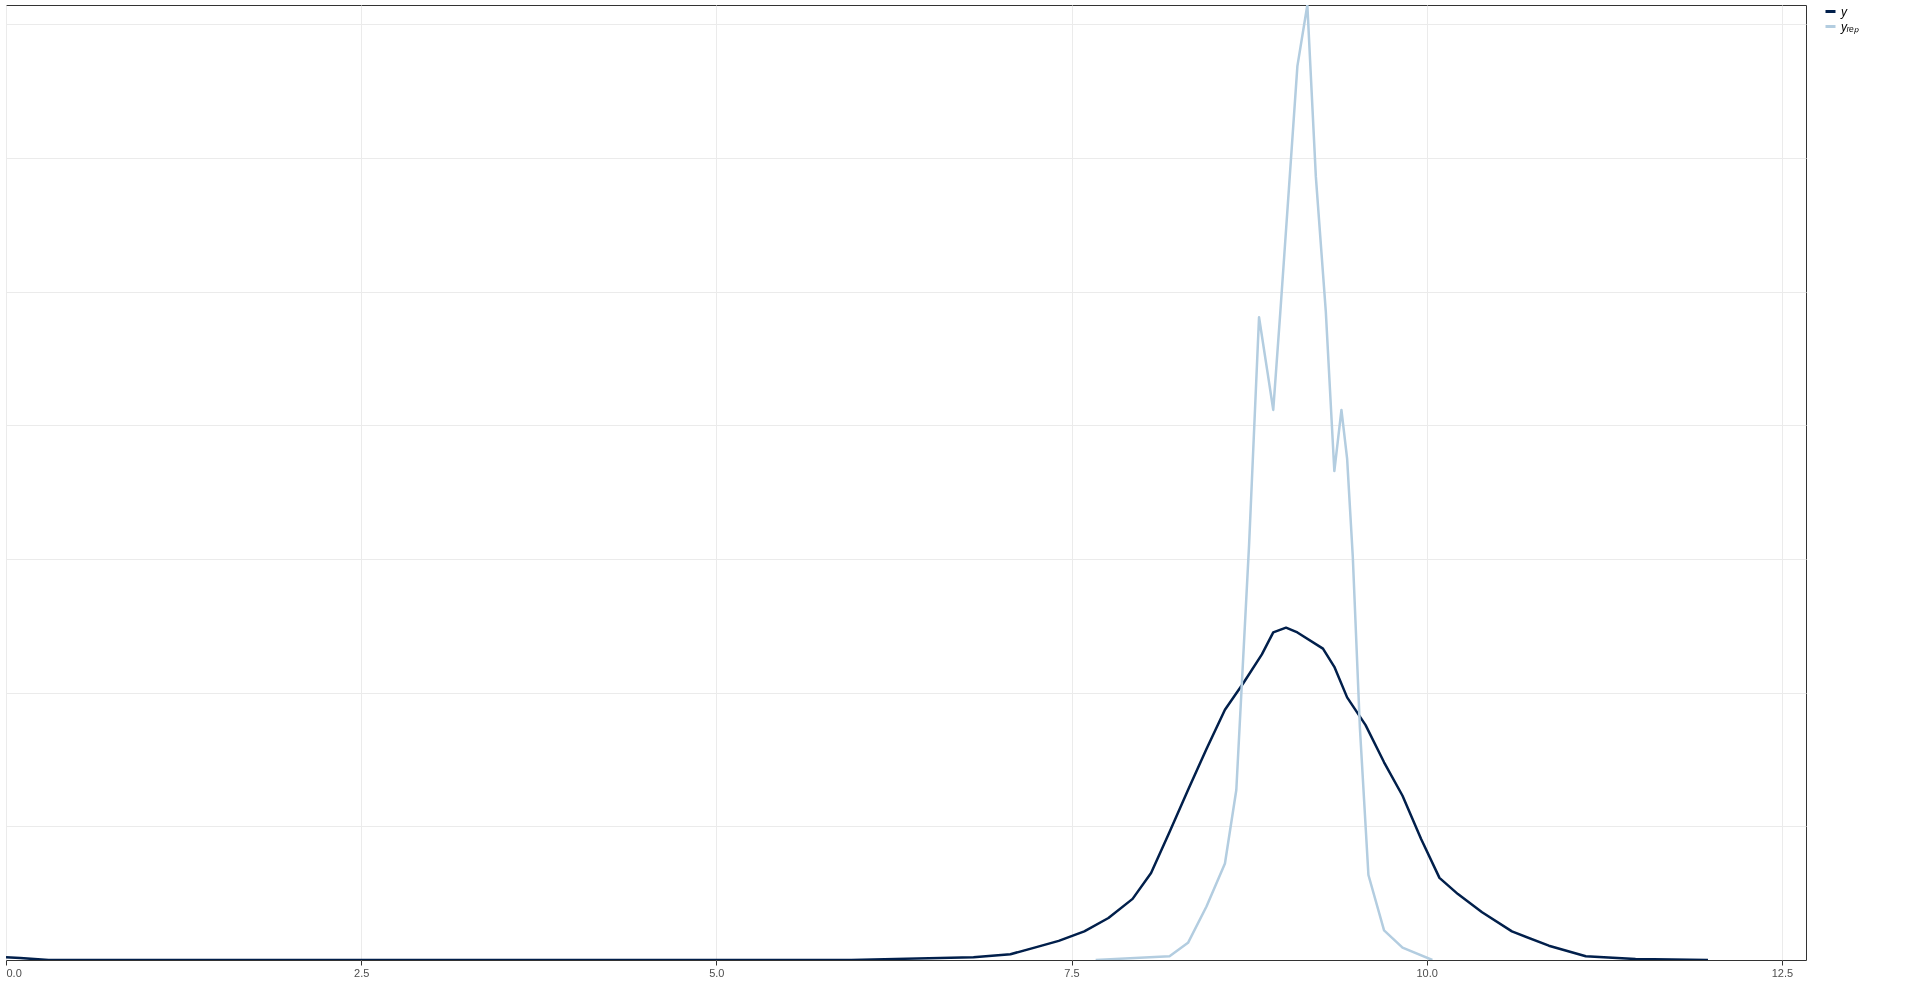 The height and width of the screenshot is (1001, 1920). I want to click on legend-label: y, so click(1844, 11).